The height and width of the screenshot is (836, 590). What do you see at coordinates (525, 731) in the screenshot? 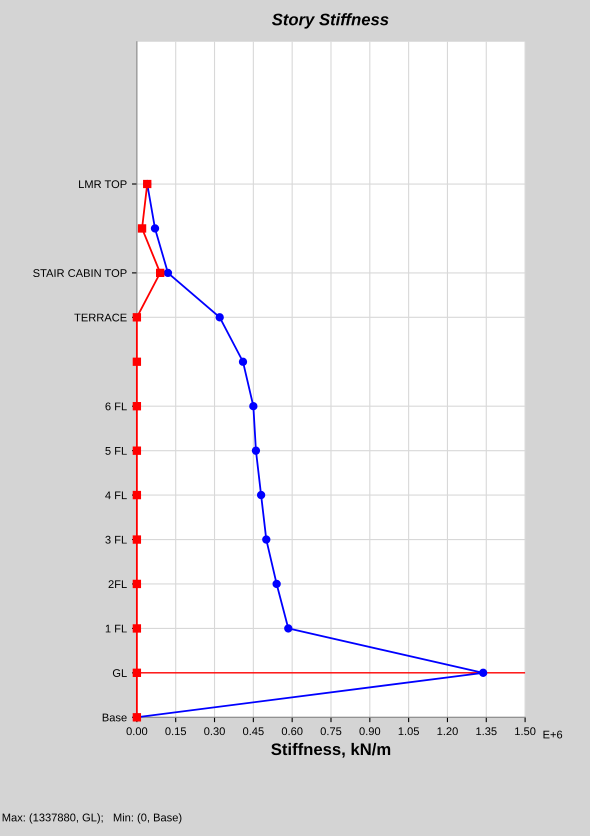
I see `x-tick-label: 1.50` at bounding box center [525, 731].